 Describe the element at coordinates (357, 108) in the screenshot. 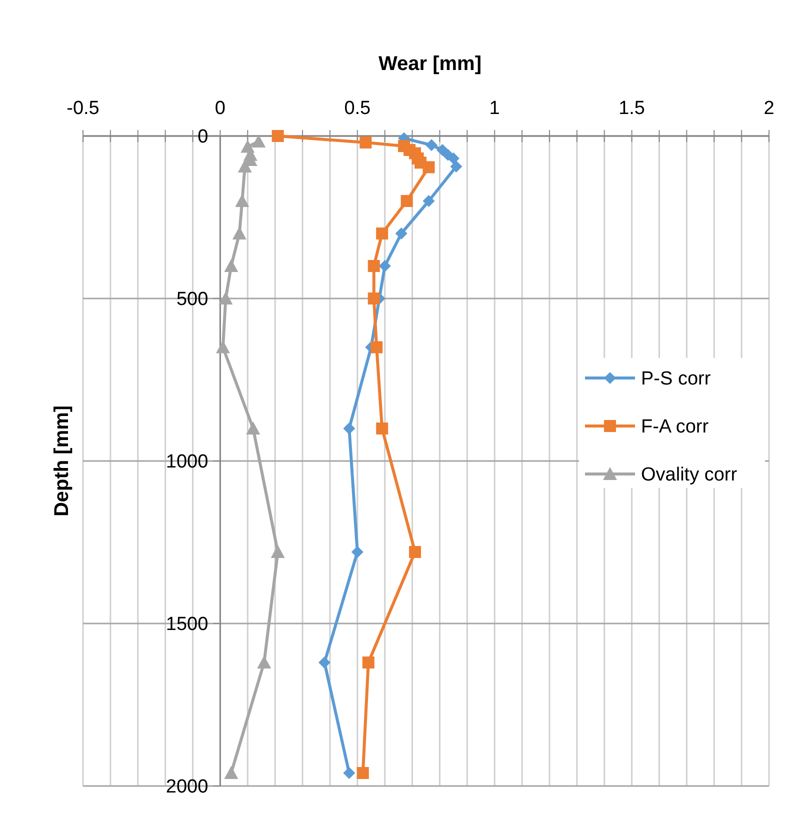

I see `x-tick-label: 0.5` at that location.